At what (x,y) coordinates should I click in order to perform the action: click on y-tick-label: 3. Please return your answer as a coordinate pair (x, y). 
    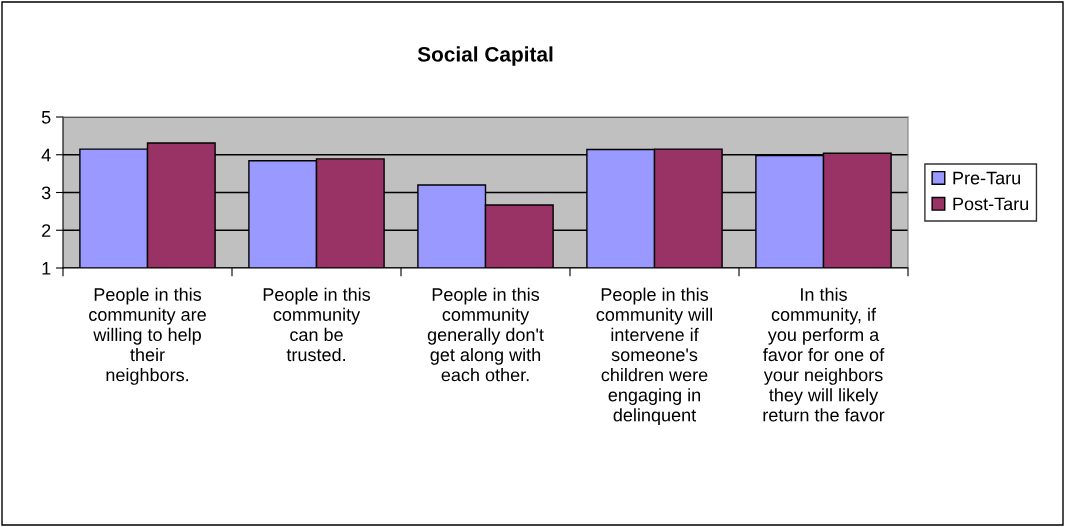
    Looking at the image, I should click on (46, 193).